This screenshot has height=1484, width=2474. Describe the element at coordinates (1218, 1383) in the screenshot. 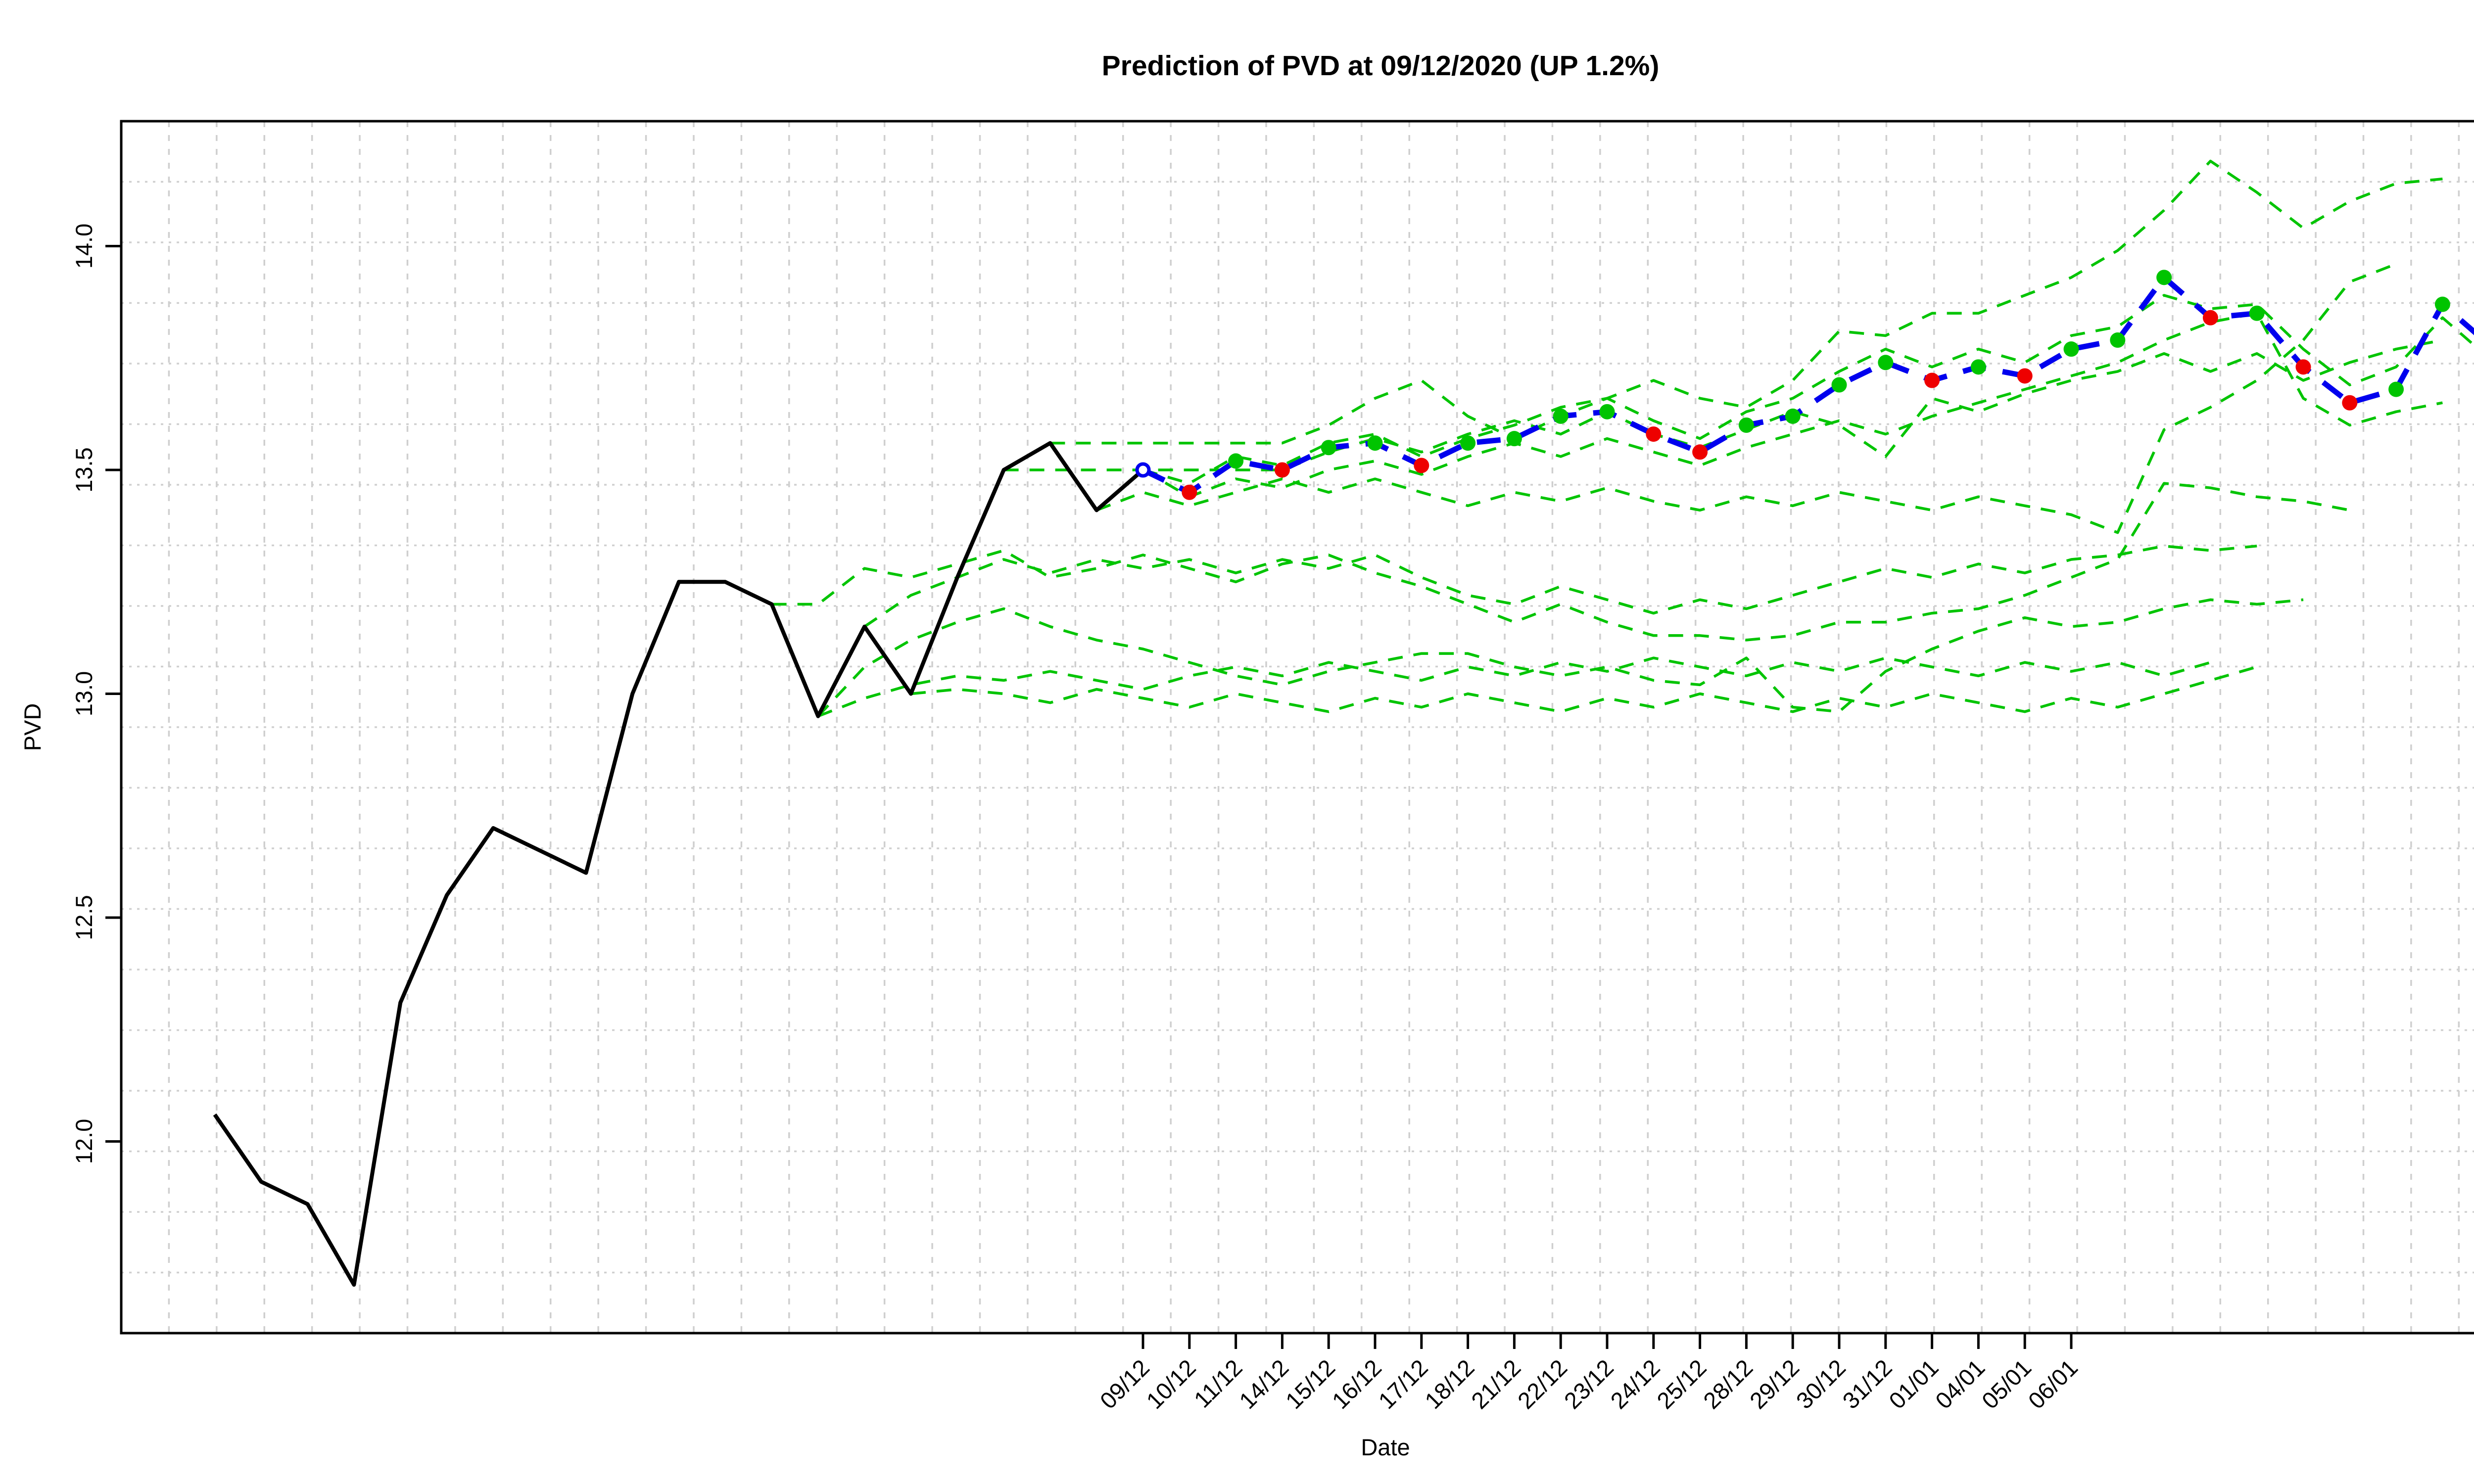

I see `x-tick-label: 11/12` at that location.